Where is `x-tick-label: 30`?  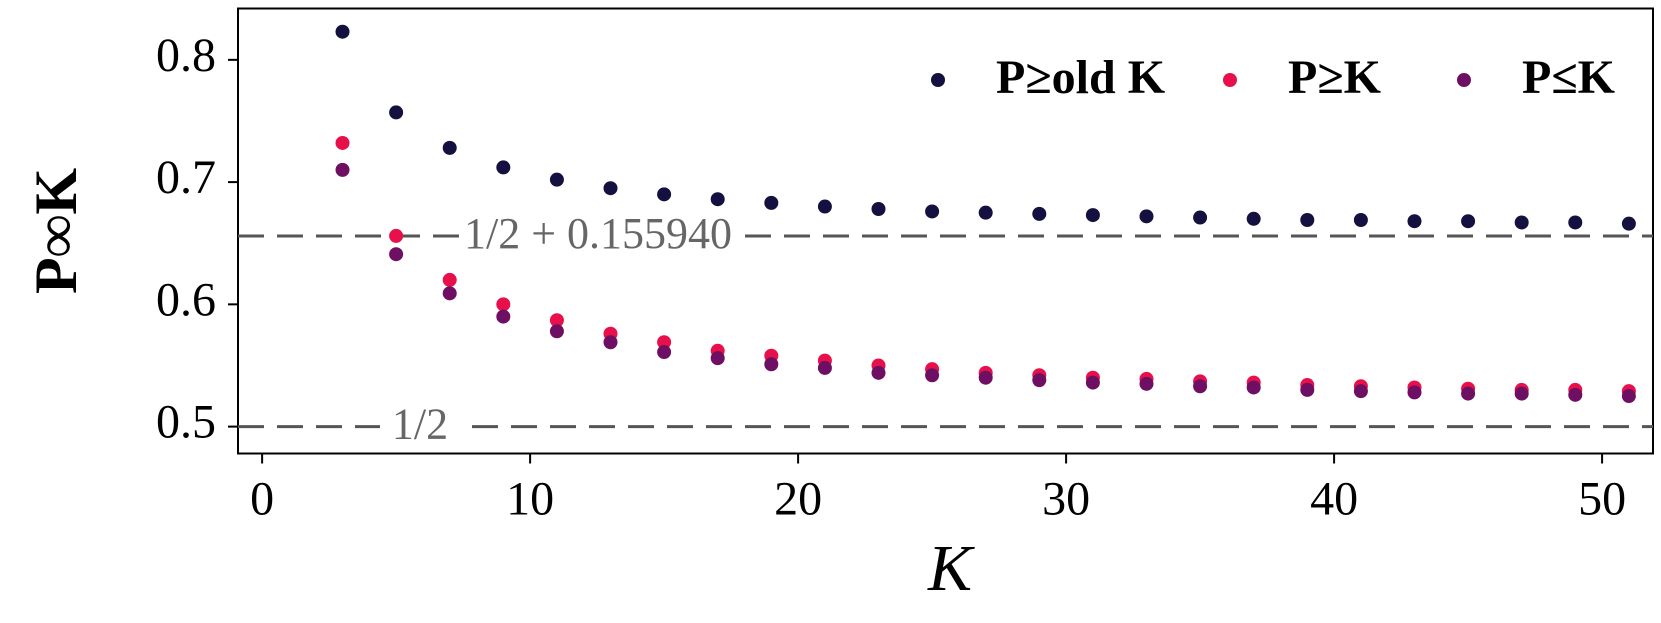 x-tick-label: 30 is located at coordinates (1066, 499).